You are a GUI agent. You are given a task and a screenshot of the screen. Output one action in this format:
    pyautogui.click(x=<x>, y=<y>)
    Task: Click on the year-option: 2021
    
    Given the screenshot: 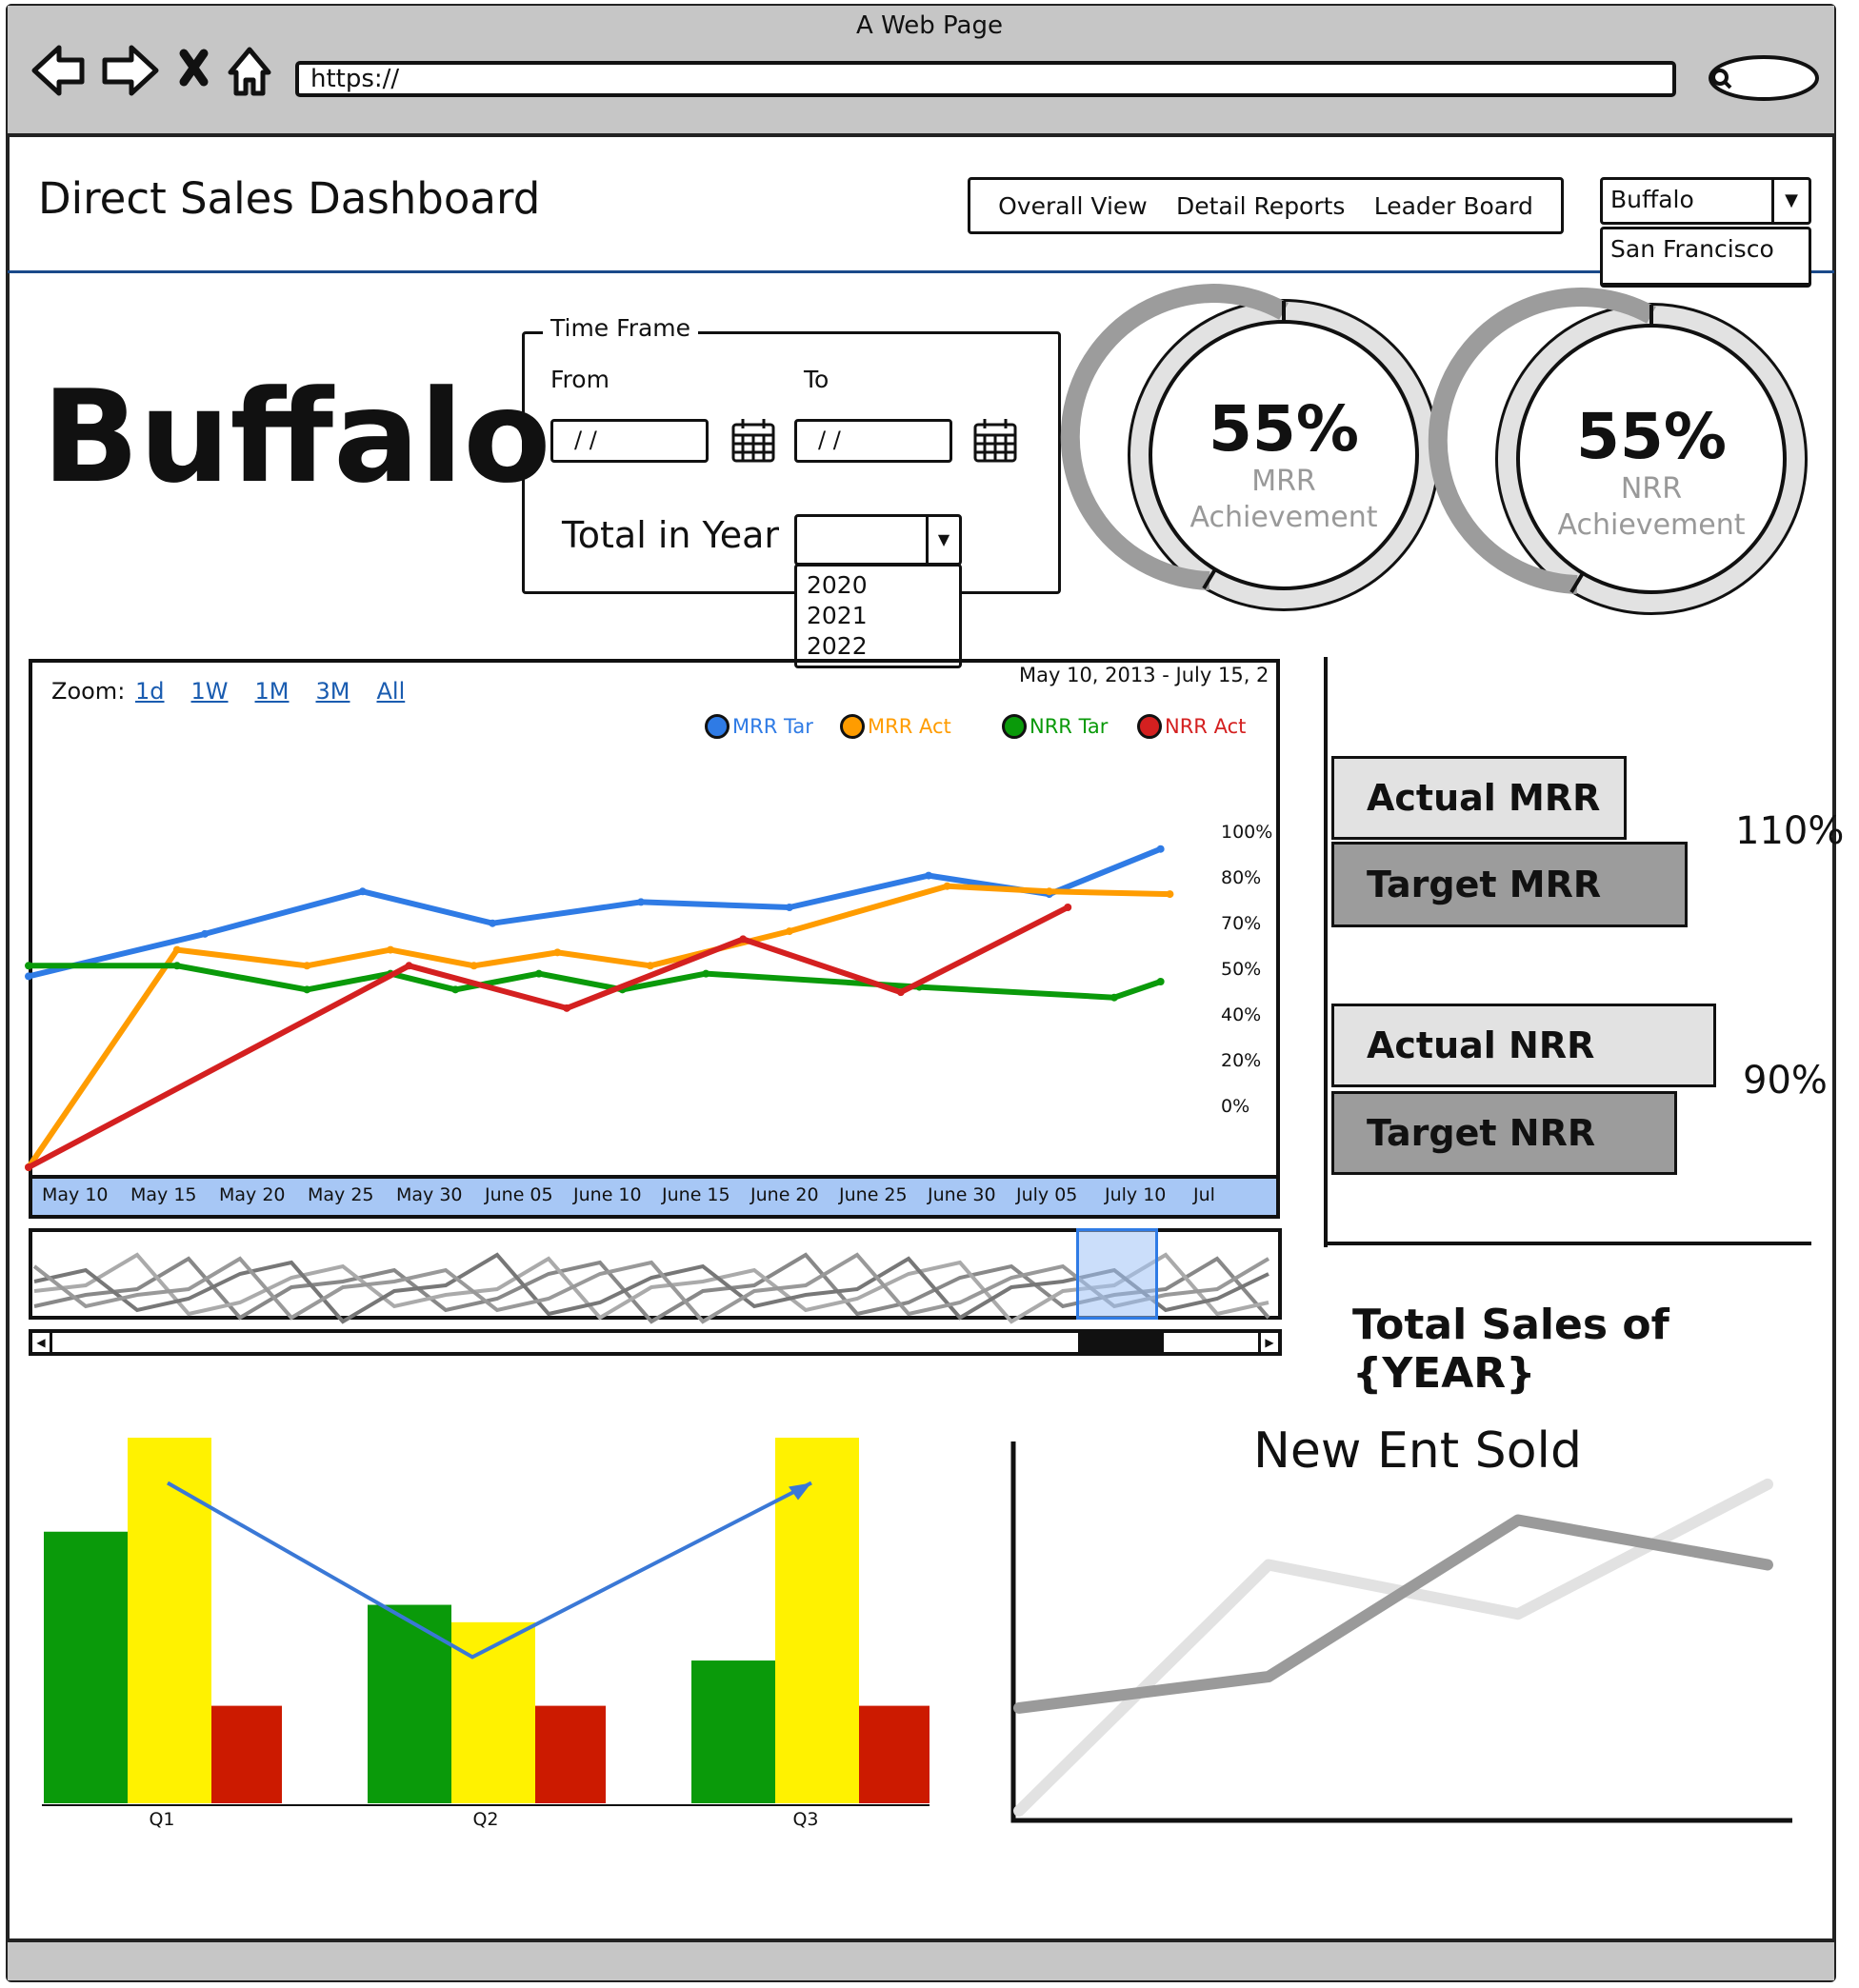 What is the action you would take?
    pyautogui.click(x=838, y=616)
    